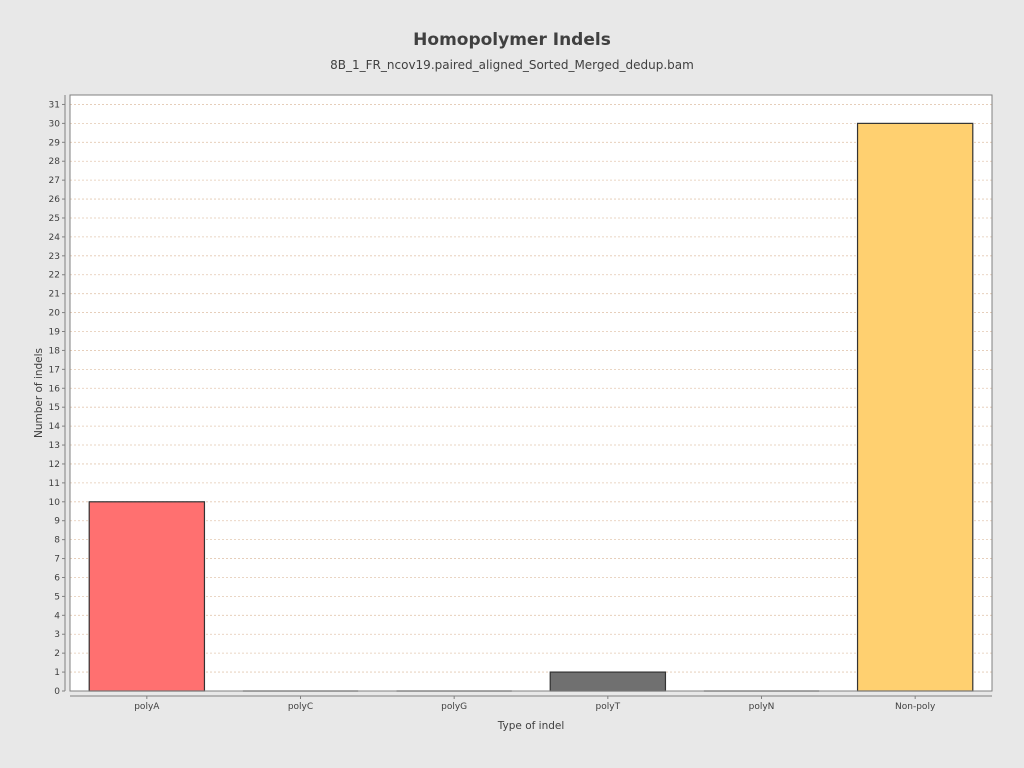  What do you see at coordinates (454, 707) in the screenshot?
I see `x-tick-label: polyG` at bounding box center [454, 707].